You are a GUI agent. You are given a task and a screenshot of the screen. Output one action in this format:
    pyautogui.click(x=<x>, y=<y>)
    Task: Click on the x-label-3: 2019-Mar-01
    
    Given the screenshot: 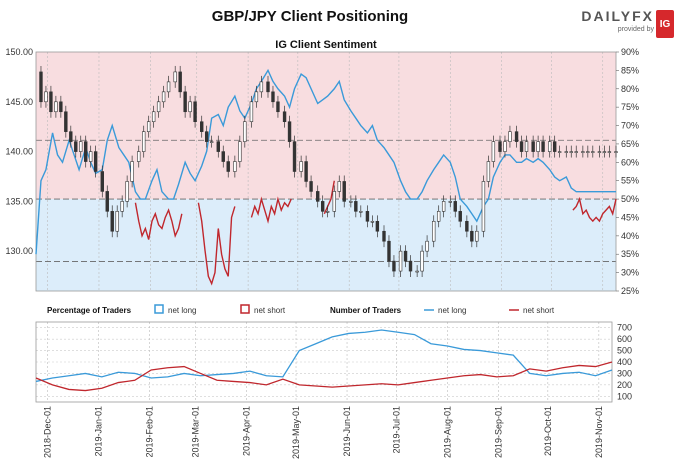 What is the action you would take?
    pyautogui.click(x=196, y=432)
    